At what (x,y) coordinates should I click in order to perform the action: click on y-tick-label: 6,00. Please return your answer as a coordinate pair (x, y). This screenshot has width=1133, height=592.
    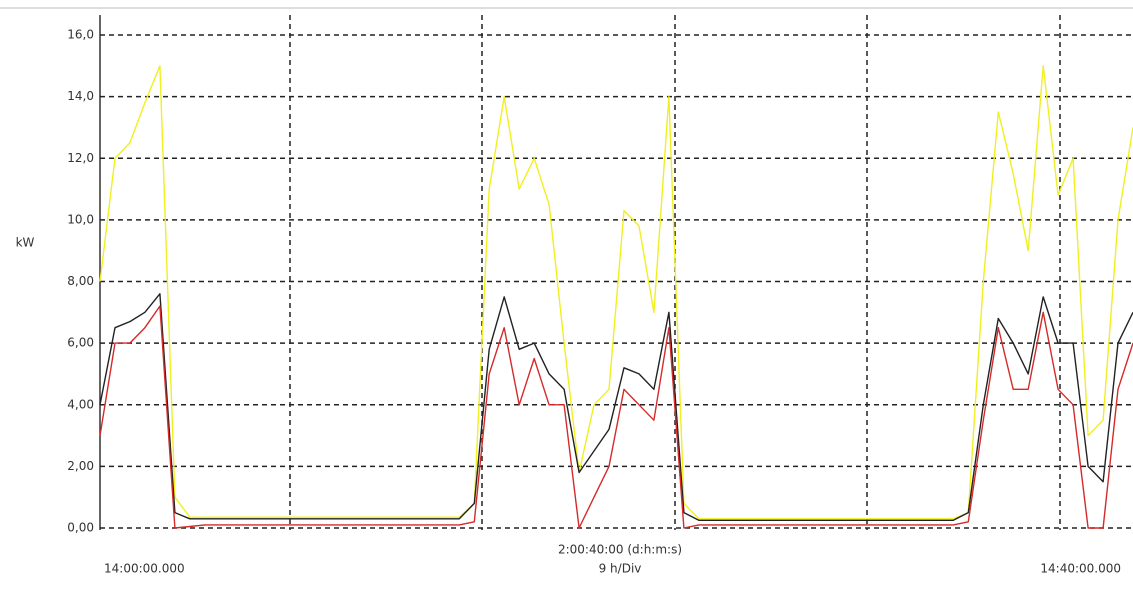
    Looking at the image, I should click on (80, 343).